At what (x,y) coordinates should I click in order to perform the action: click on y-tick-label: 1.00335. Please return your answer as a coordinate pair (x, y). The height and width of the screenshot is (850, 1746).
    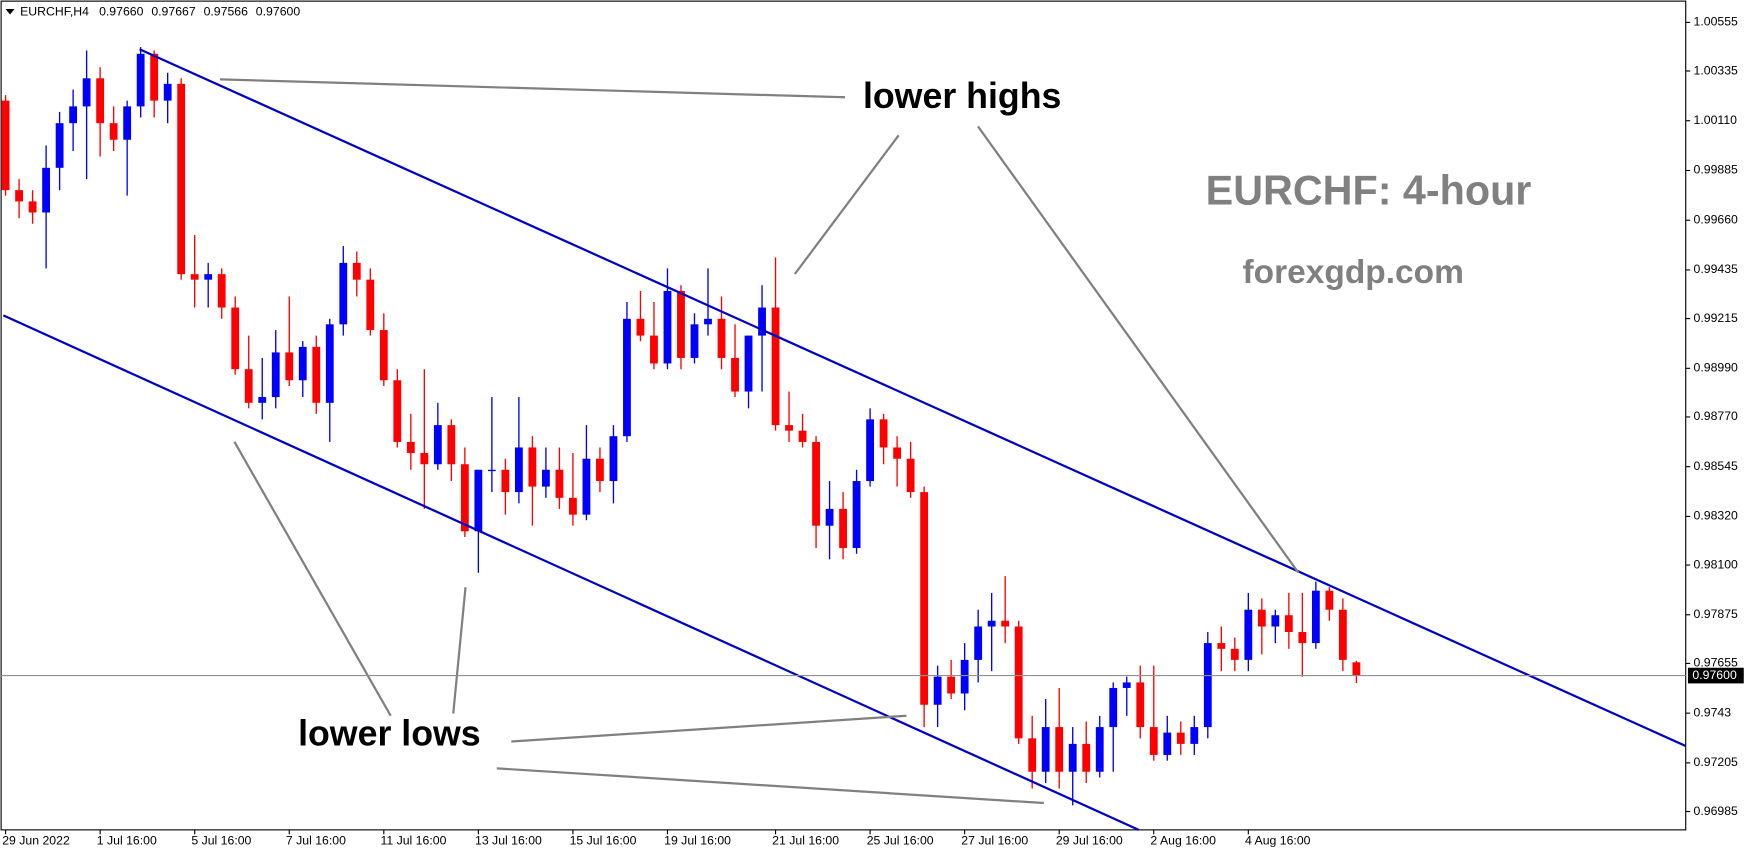
    Looking at the image, I should click on (1716, 70).